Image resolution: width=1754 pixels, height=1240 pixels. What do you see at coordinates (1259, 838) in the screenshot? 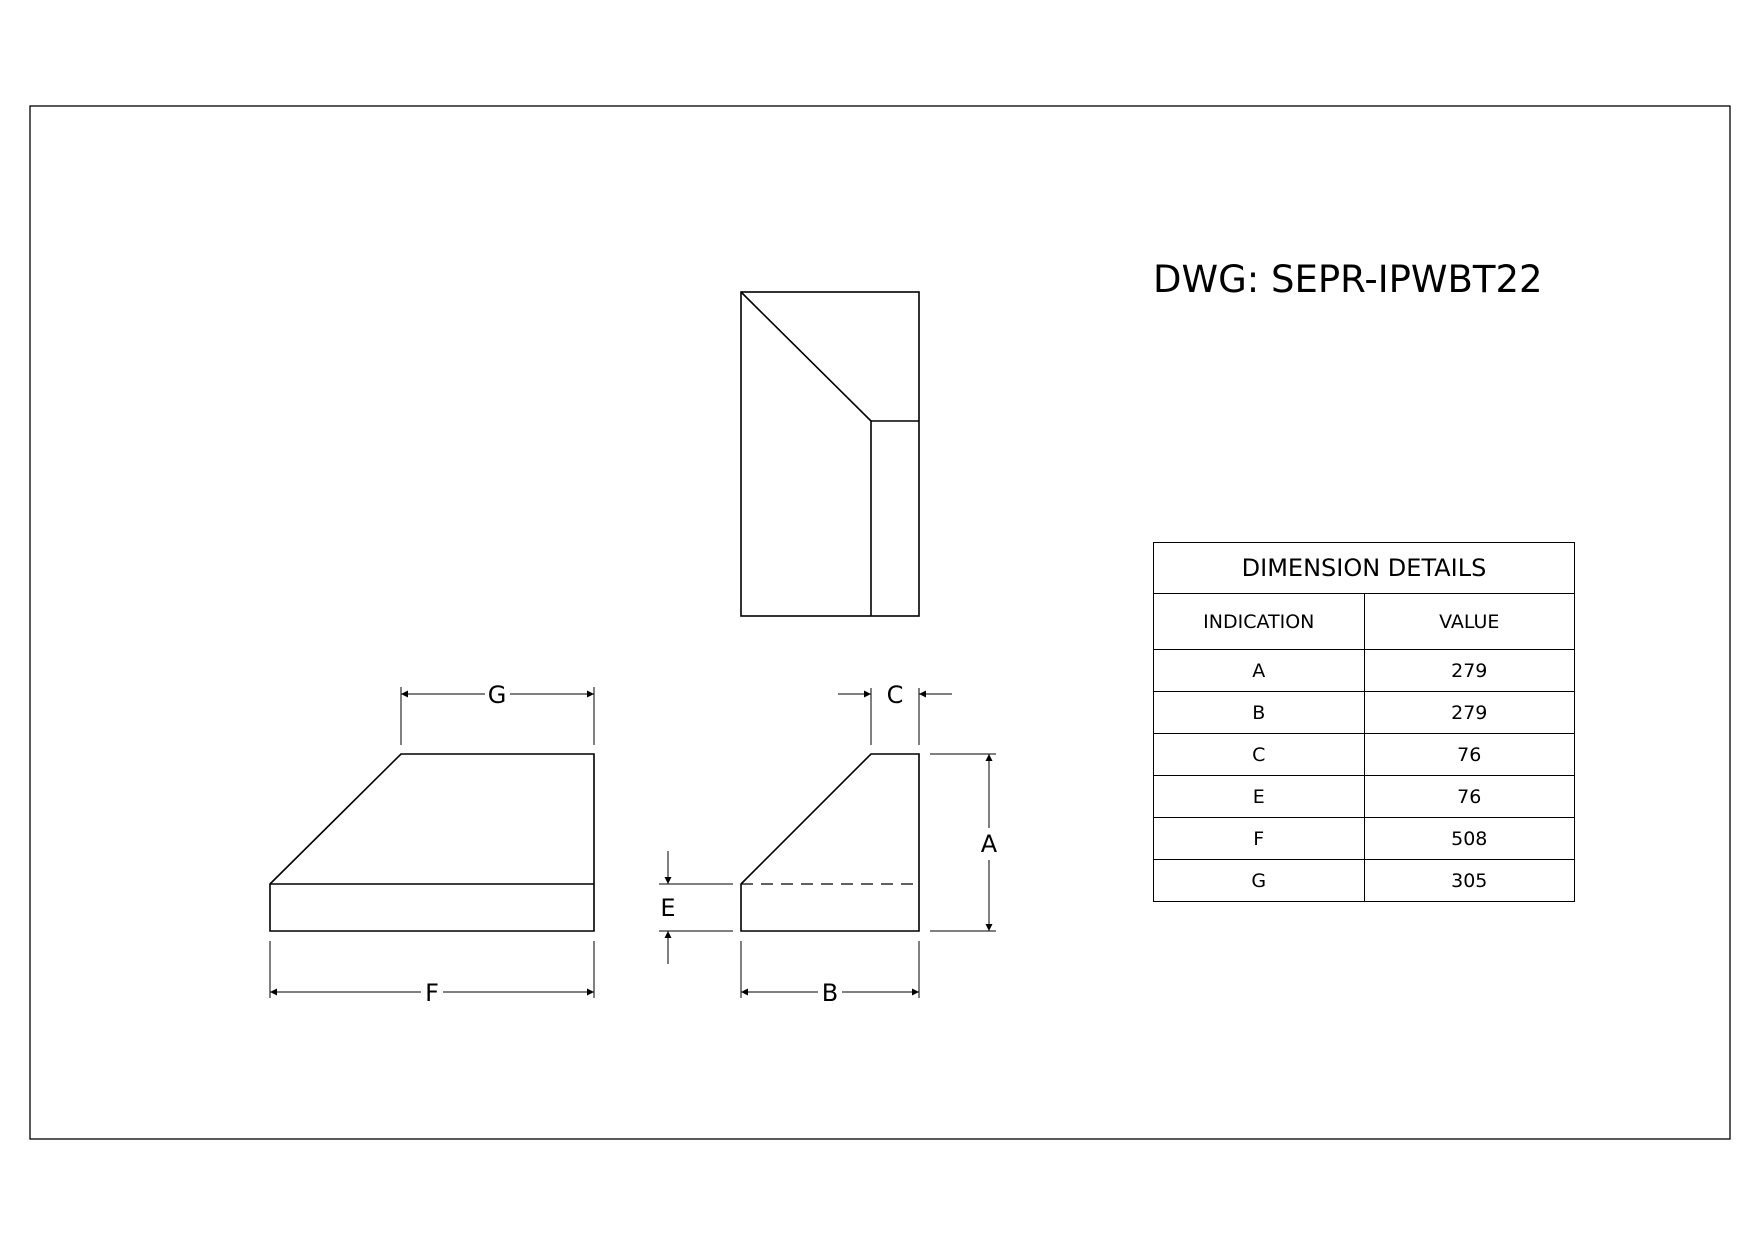
I see `indication-cell: F` at bounding box center [1259, 838].